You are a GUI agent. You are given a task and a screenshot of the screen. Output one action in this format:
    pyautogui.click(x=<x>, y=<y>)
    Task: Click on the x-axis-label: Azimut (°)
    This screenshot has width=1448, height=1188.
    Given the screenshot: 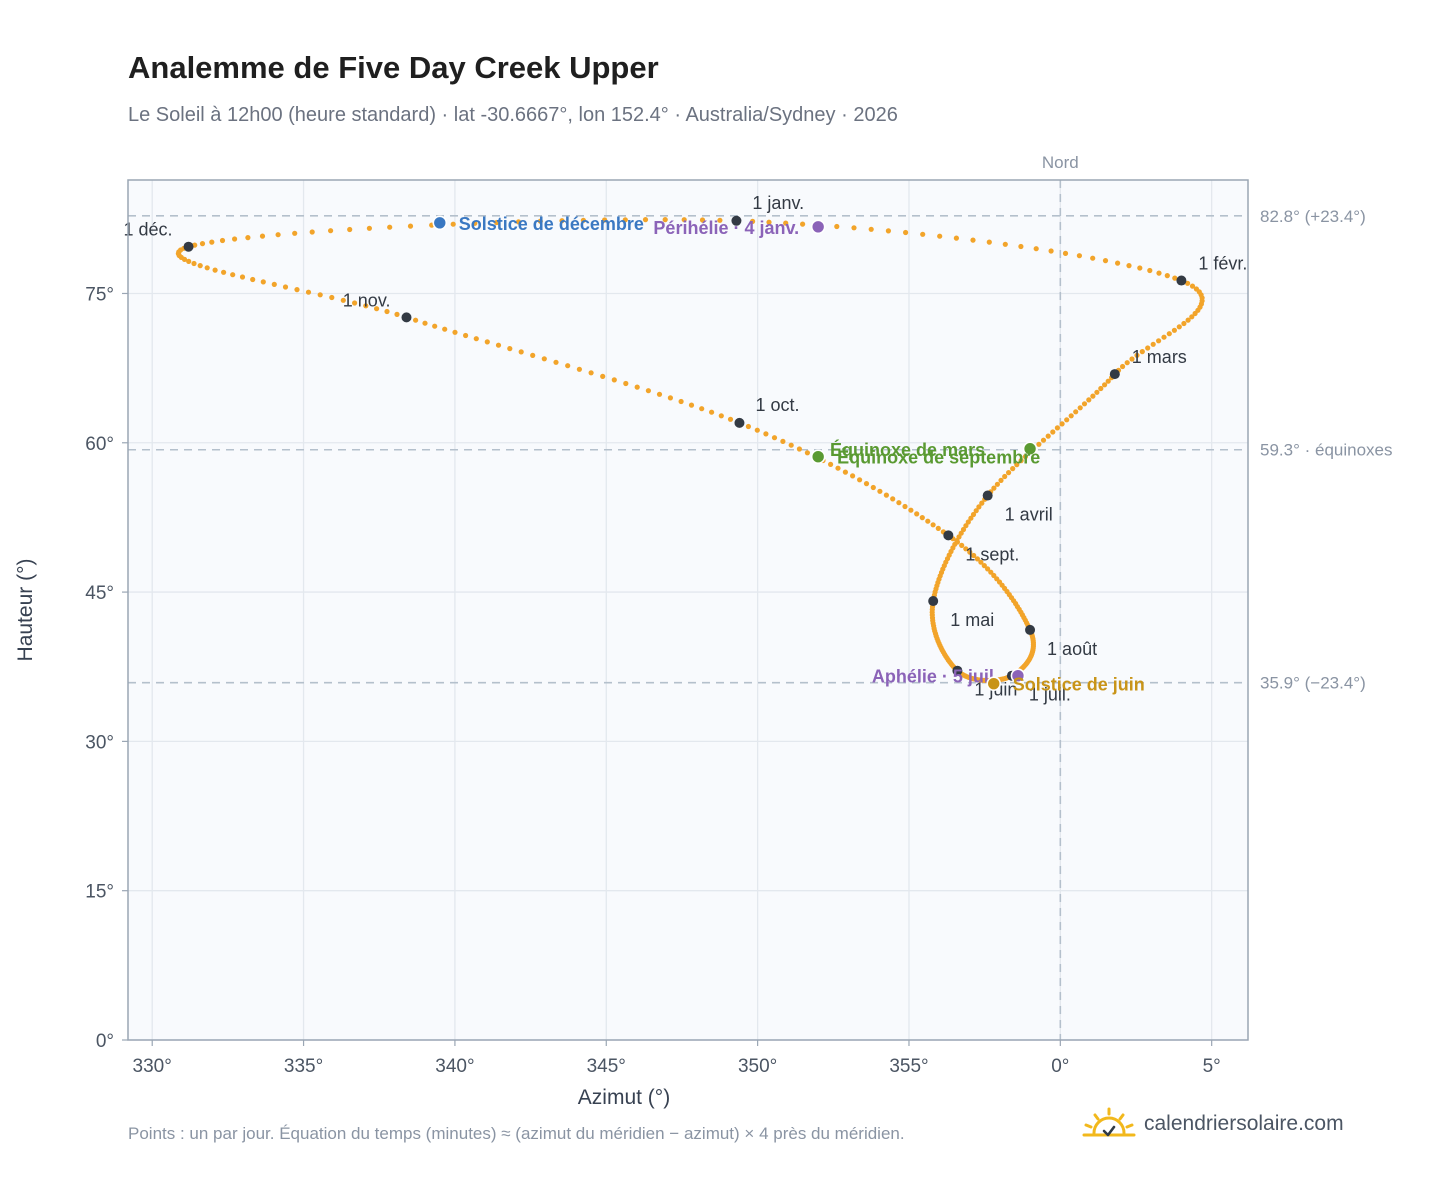 What is the action you would take?
    pyautogui.click(x=624, y=1097)
    